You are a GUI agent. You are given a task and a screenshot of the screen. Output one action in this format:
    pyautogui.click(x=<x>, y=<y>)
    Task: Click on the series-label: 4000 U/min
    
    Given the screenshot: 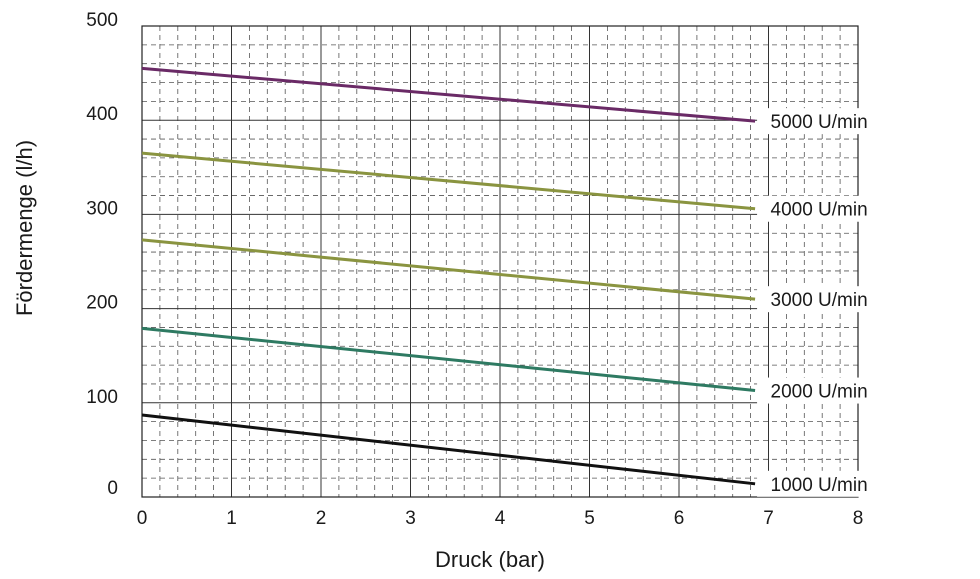 What is the action you would take?
    pyautogui.click(x=819, y=210)
    